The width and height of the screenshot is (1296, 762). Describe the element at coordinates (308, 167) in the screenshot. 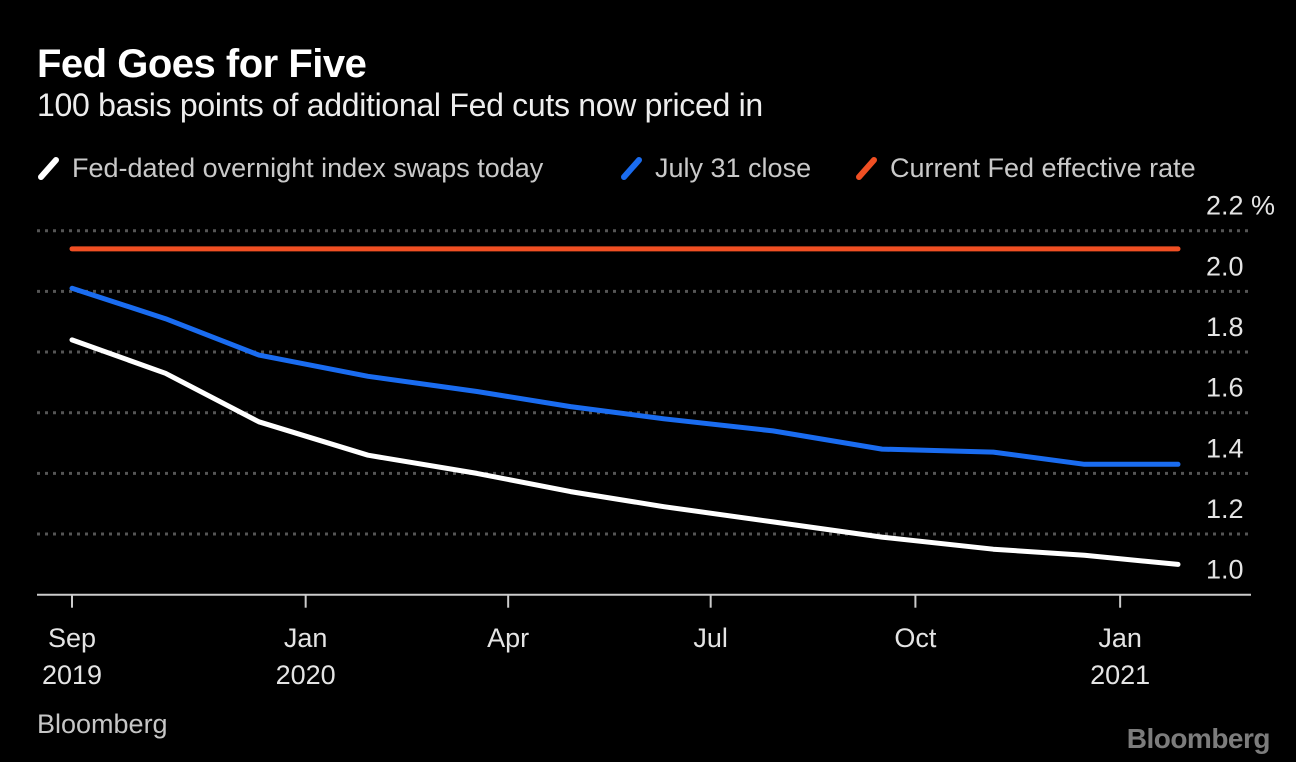

I see `legend-label: Fed-dated overnight index swaps today` at that location.